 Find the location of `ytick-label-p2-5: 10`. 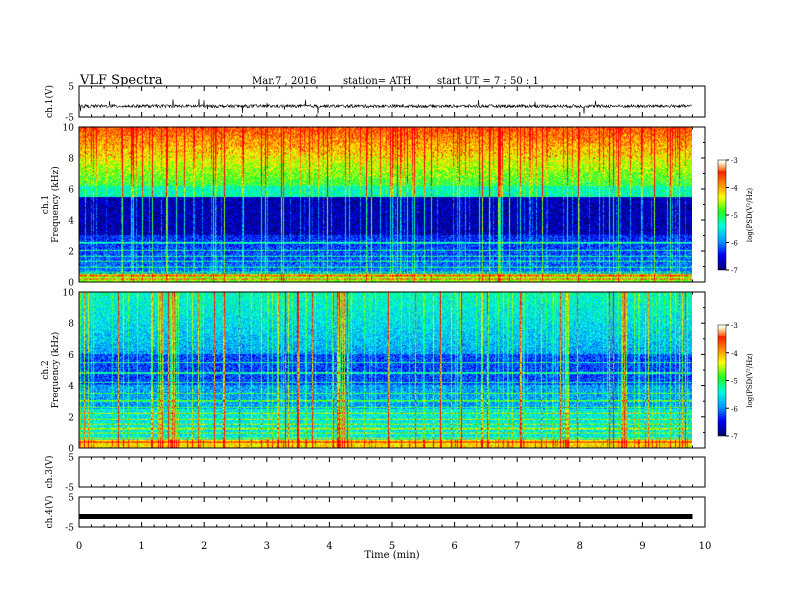

ytick-label-p2-5: 10 is located at coordinates (69, 129).